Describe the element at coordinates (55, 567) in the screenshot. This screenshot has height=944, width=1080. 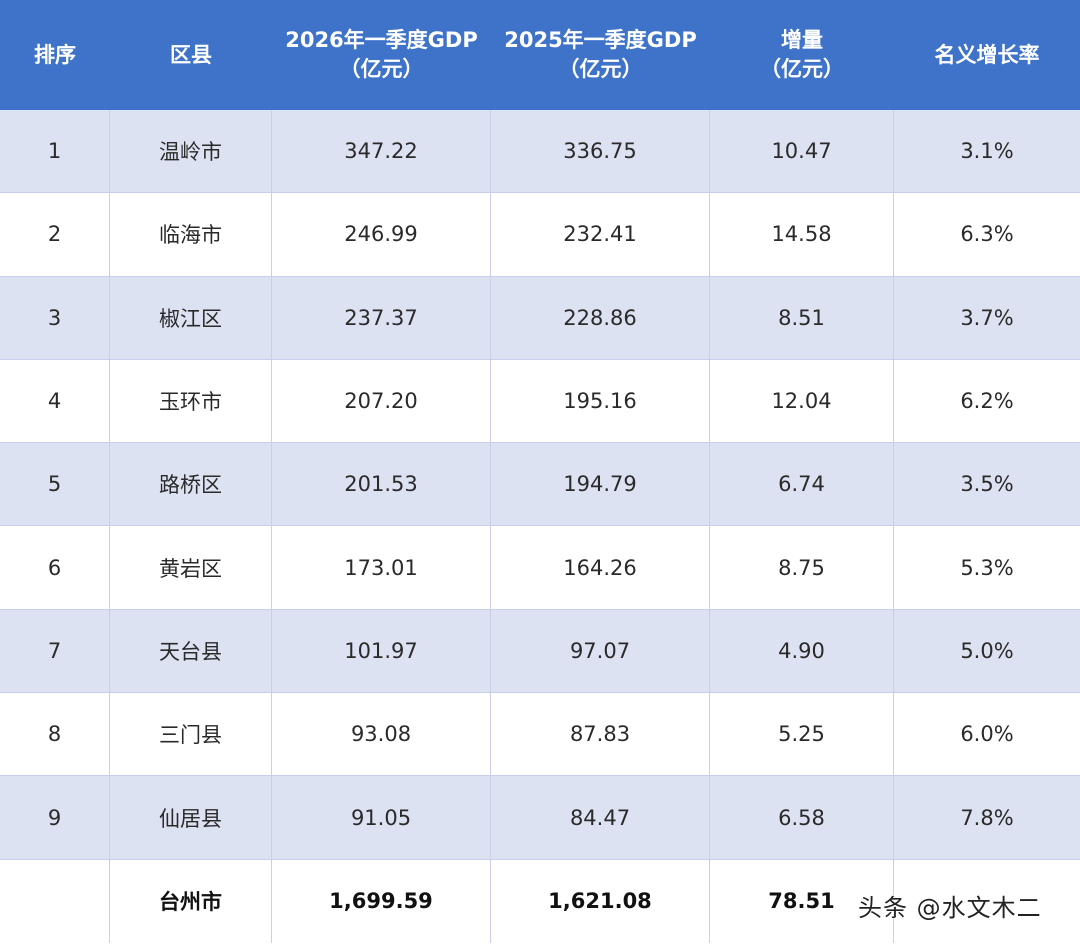
I see `cell-rank: 6` at that location.